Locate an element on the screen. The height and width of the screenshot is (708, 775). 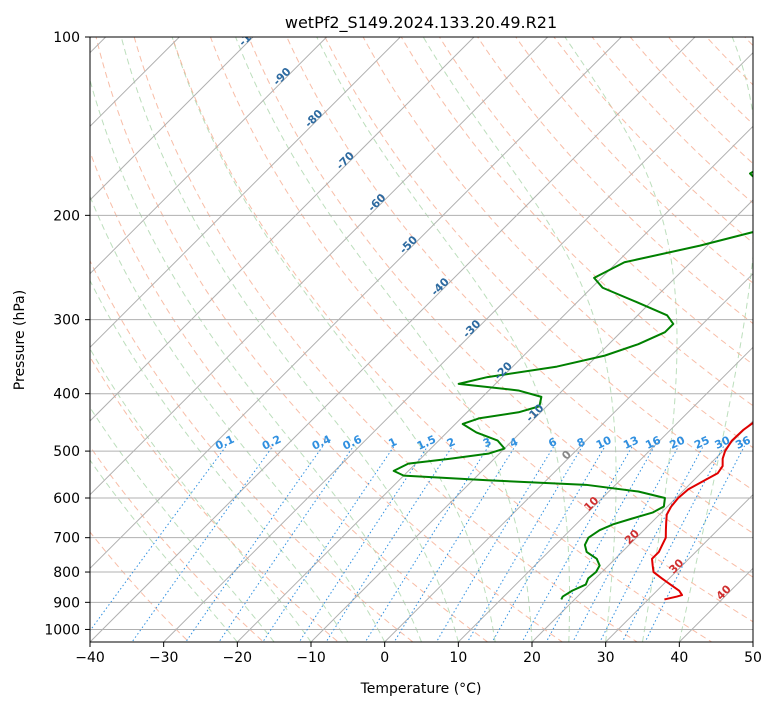
x-tick-label: 10 is located at coordinates (458, 658).